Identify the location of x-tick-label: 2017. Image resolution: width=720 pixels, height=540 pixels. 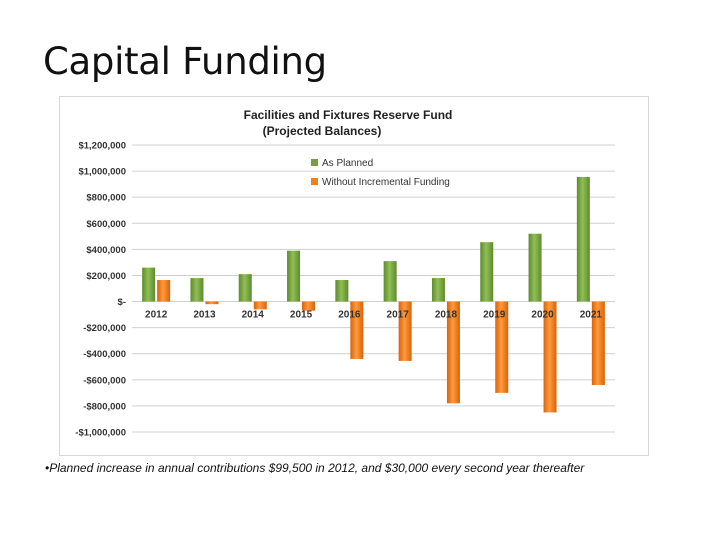
(398, 315).